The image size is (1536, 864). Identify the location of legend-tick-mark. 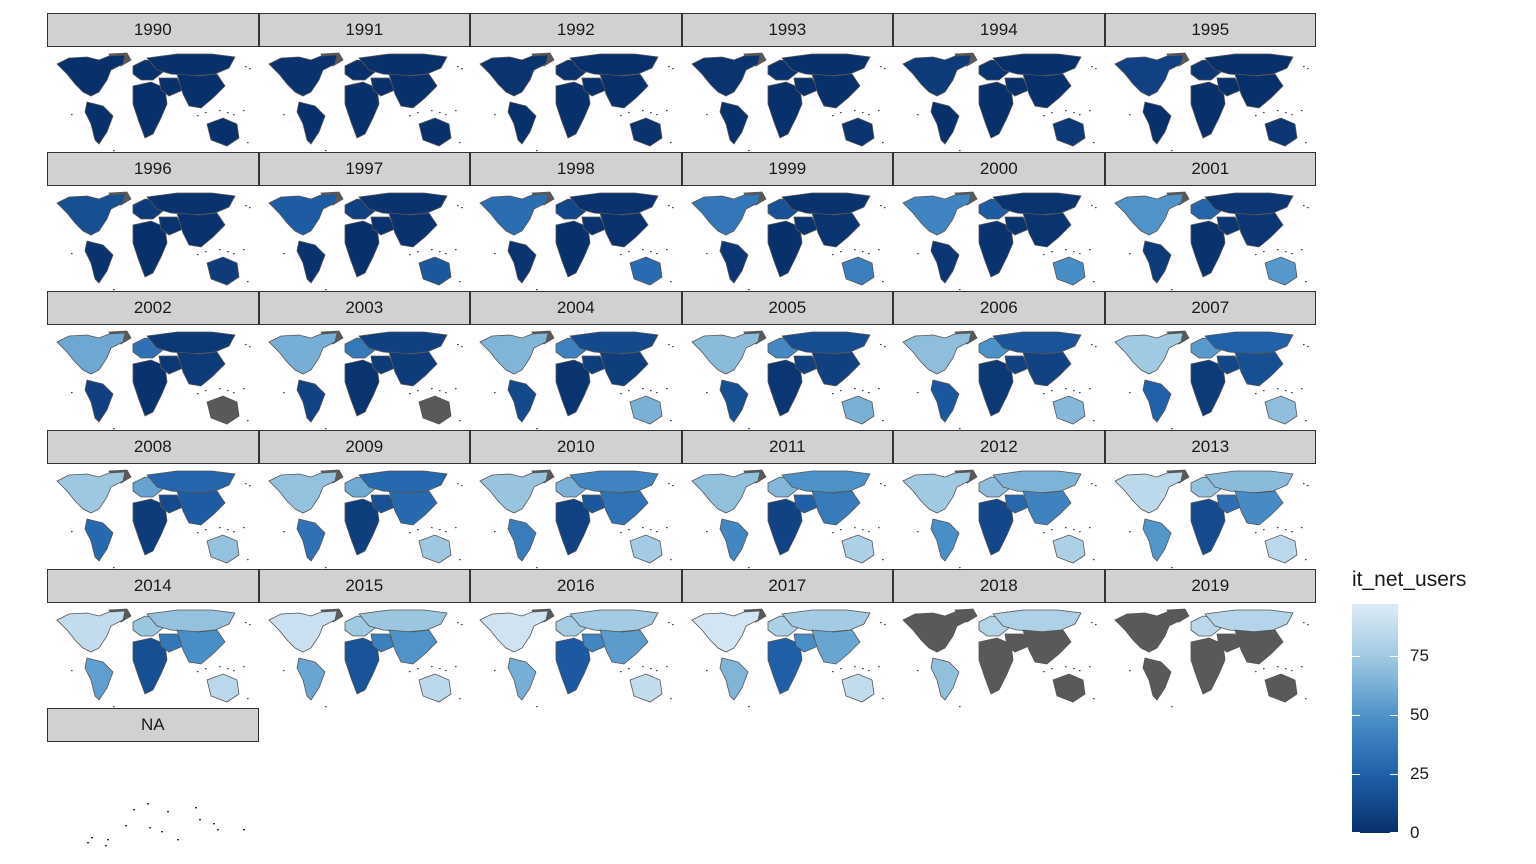
(1356, 832).